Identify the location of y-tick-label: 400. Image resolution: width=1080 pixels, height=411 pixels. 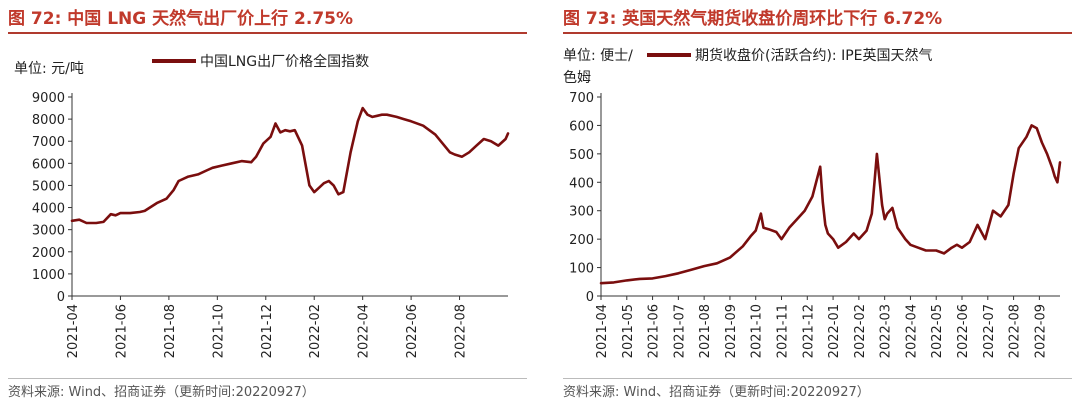
(581, 183).